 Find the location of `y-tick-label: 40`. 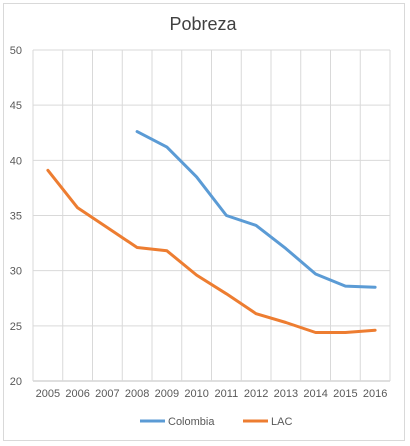

y-tick-label: 40 is located at coordinates (16, 161).